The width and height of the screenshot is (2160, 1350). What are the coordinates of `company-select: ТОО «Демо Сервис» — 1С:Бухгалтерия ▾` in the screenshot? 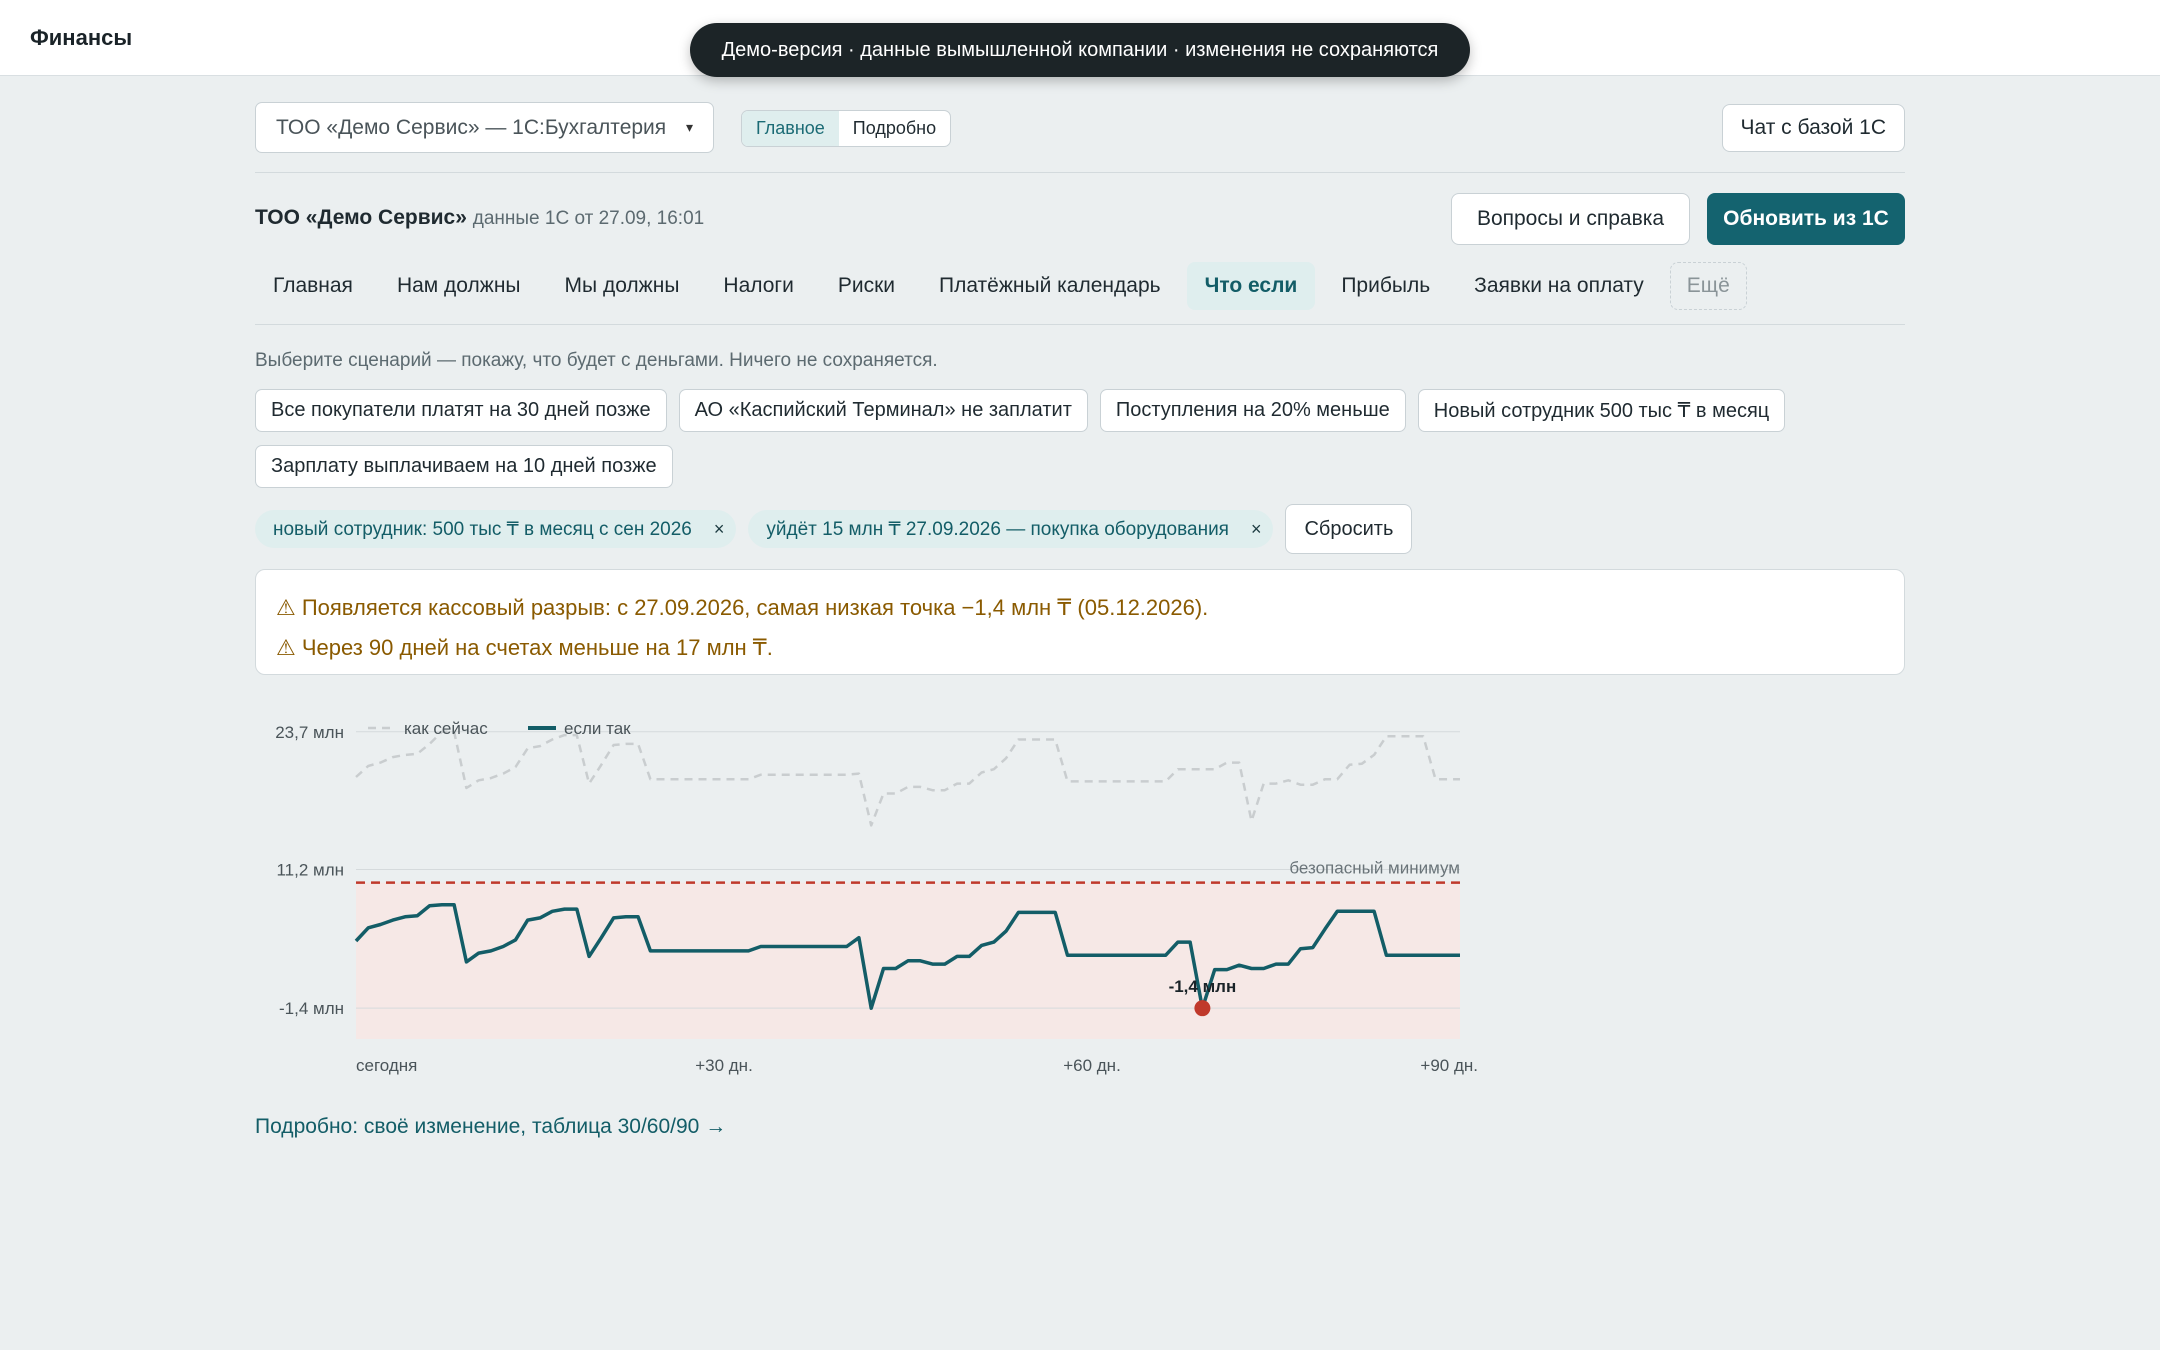 It's located at (484, 127).